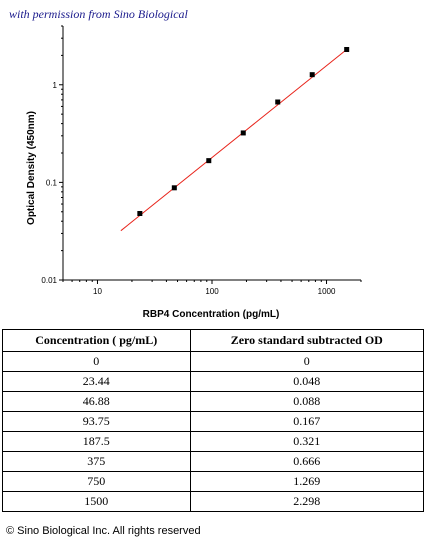 This screenshot has height=540, width=428. I want to click on table-row: 23.44 0.048, so click(213, 381).